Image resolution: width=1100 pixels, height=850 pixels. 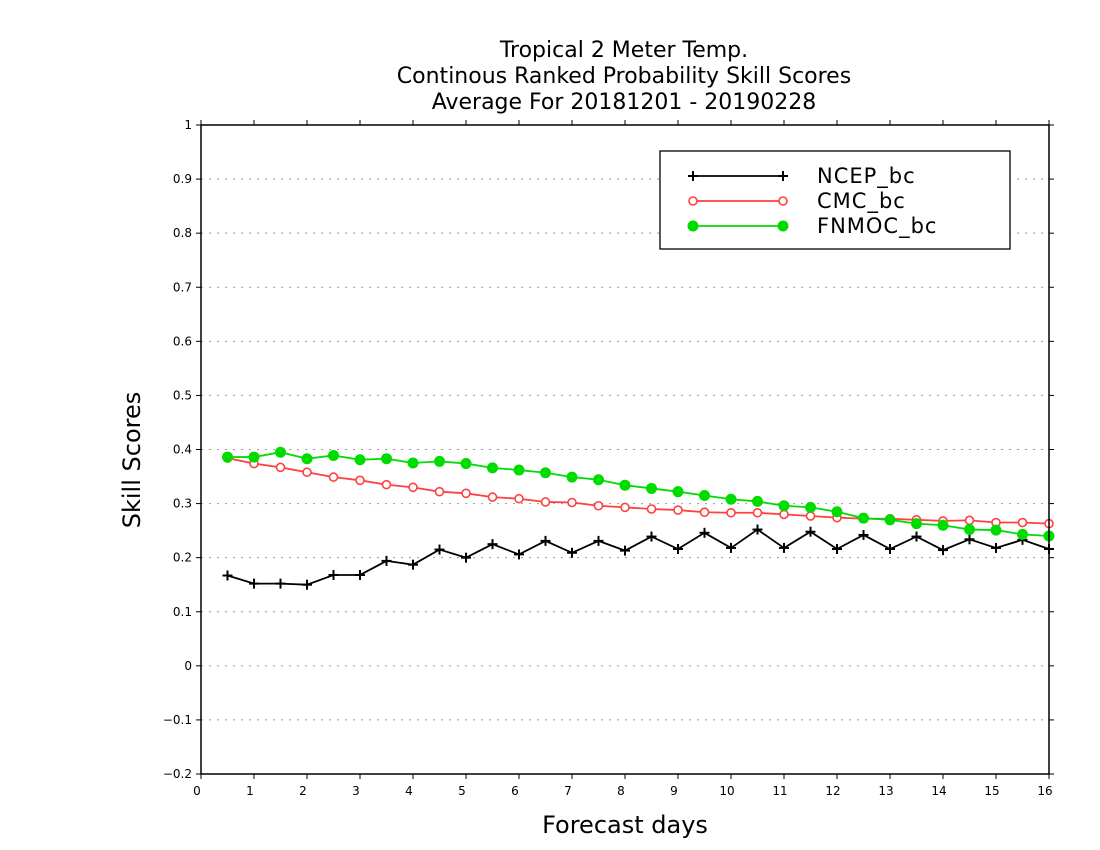 I want to click on y-tick-label: 0.3, so click(x=182, y=504).